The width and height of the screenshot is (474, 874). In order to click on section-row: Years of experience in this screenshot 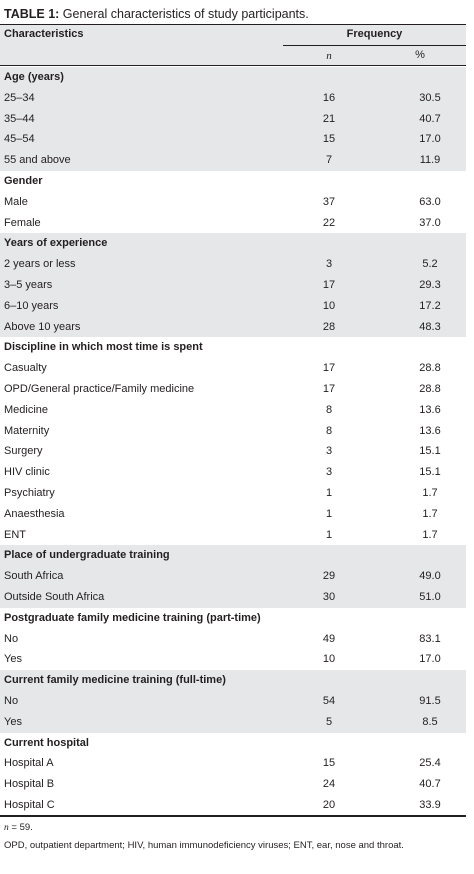, I will do `click(233, 244)`.